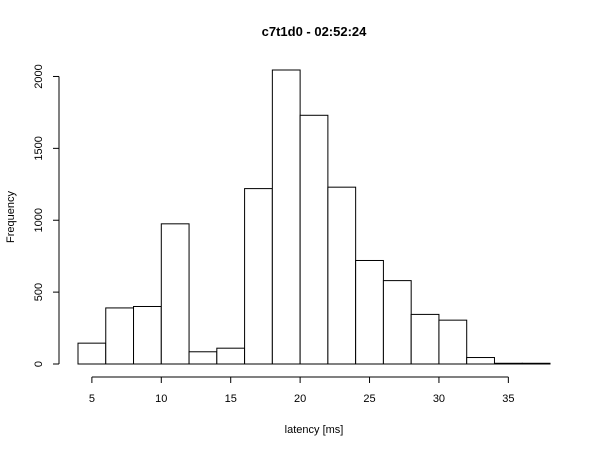 Image resolution: width=600 pixels, height=450 pixels. I want to click on chart-title: c7t1d0 - 02:52:24, so click(315, 31).